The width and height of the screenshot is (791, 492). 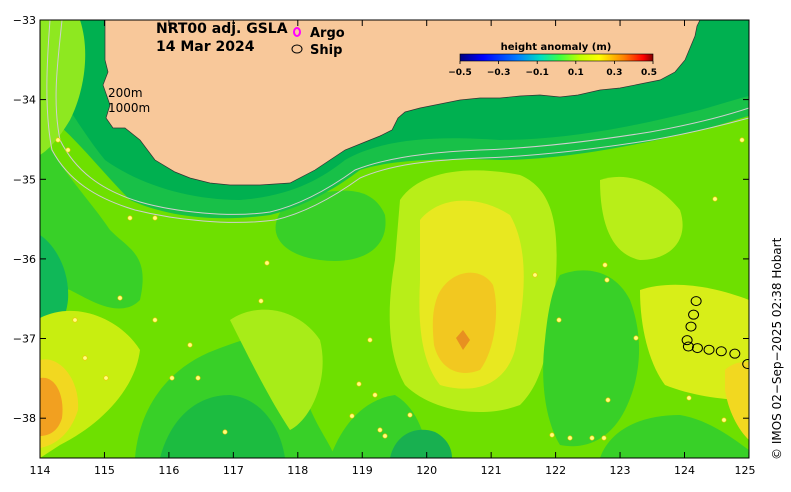 What do you see at coordinates (421, 443) in the screenshot?
I see `contour-centre-south-dark` at bounding box center [421, 443].